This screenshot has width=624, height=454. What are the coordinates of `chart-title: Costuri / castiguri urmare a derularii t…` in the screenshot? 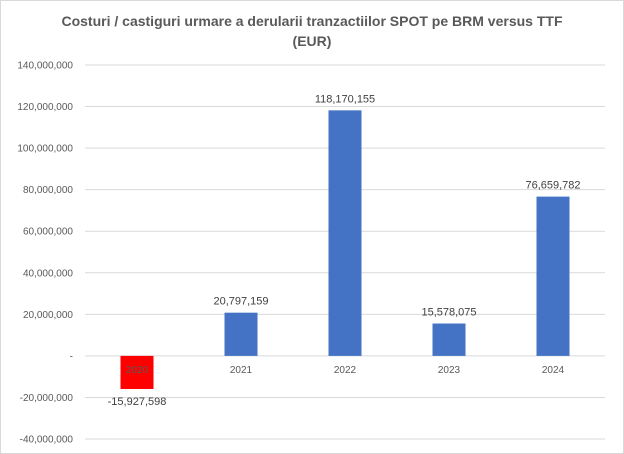 It's located at (312, 31).